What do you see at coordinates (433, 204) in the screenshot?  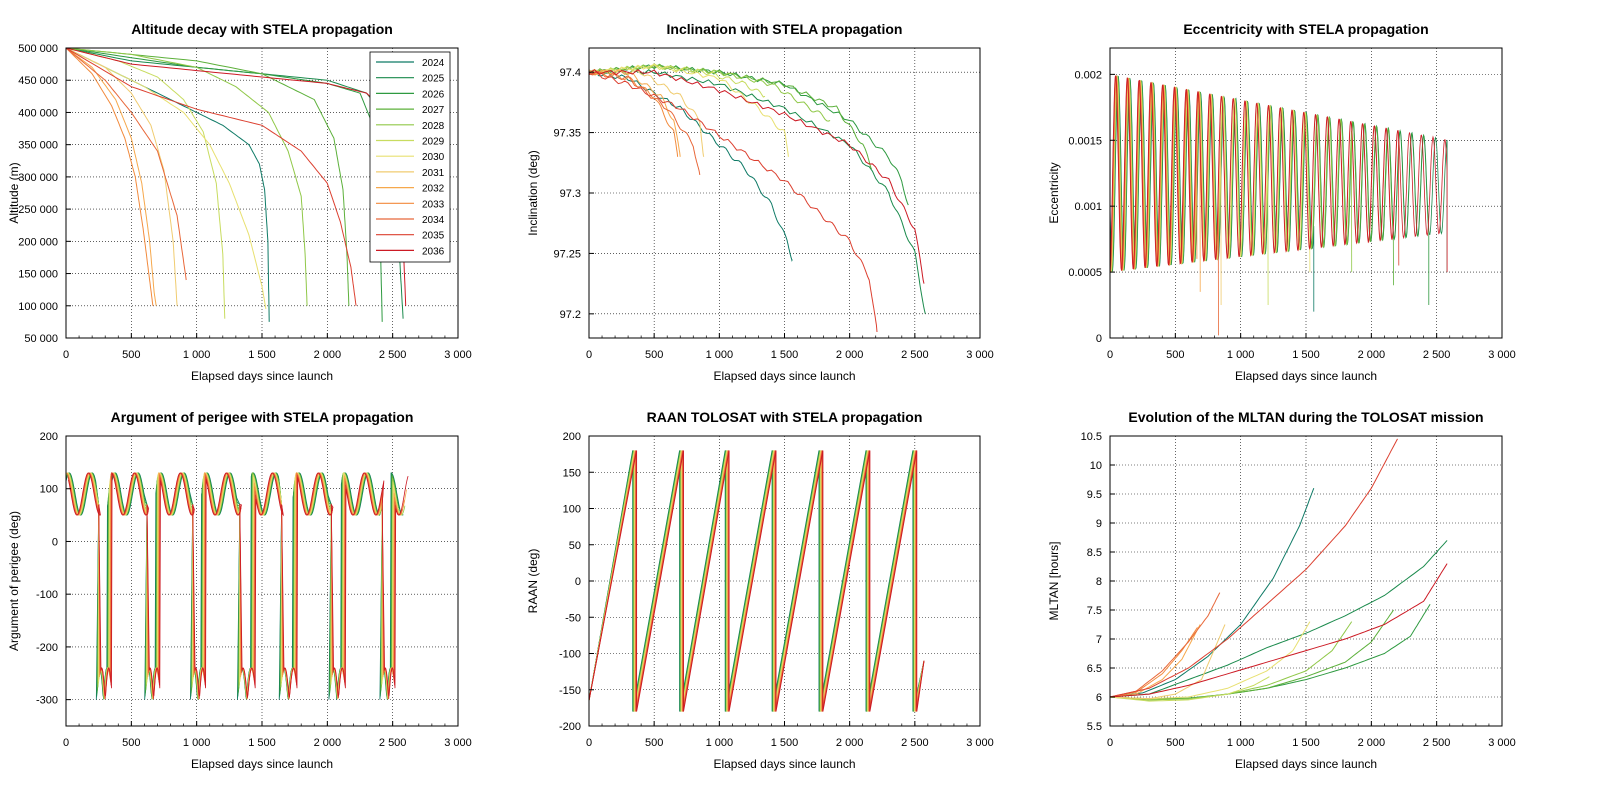 I see `legend-entry: 2033` at bounding box center [433, 204].